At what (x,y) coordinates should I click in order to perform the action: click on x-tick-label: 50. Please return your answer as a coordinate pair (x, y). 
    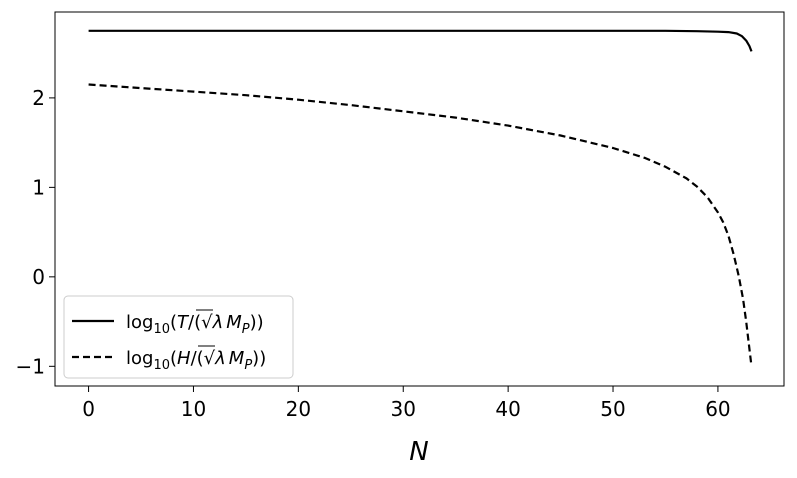
    Looking at the image, I should click on (612, 409).